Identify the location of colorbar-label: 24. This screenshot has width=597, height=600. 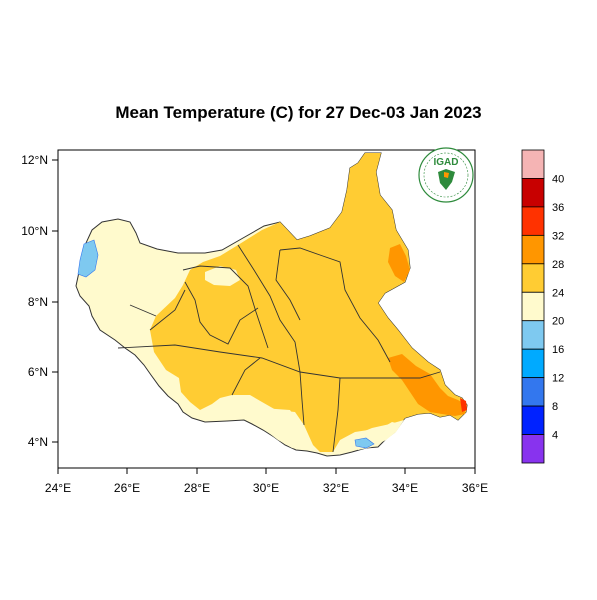
(558, 293).